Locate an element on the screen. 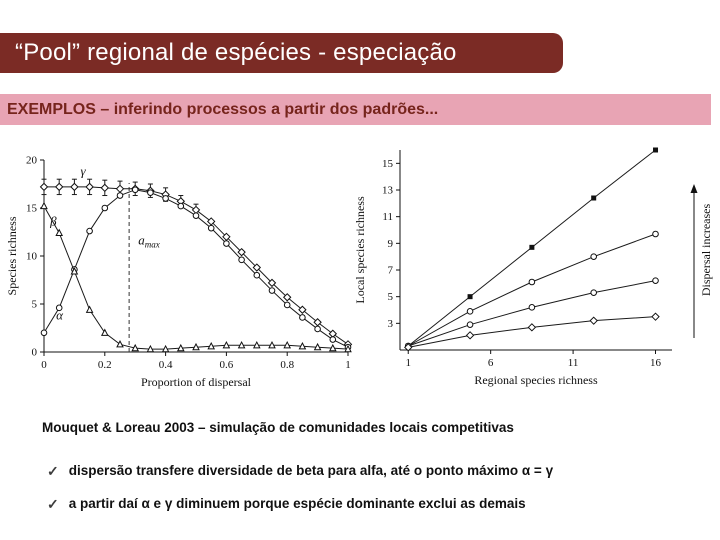 Image resolution: width=720 pixels, height=540 pixels. svg-text: 0.8 is located at coordinates (287, 365).